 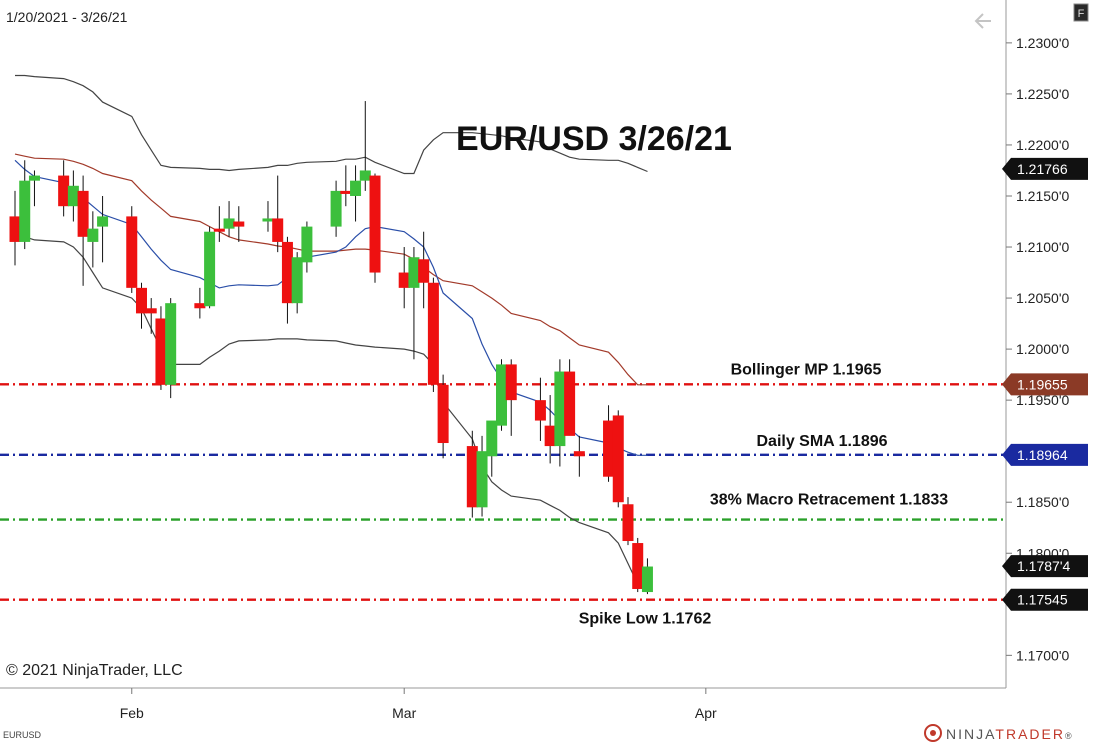 I want to click on chart-title: EUR/USD 3/26/21, so click(x=594, y=139).